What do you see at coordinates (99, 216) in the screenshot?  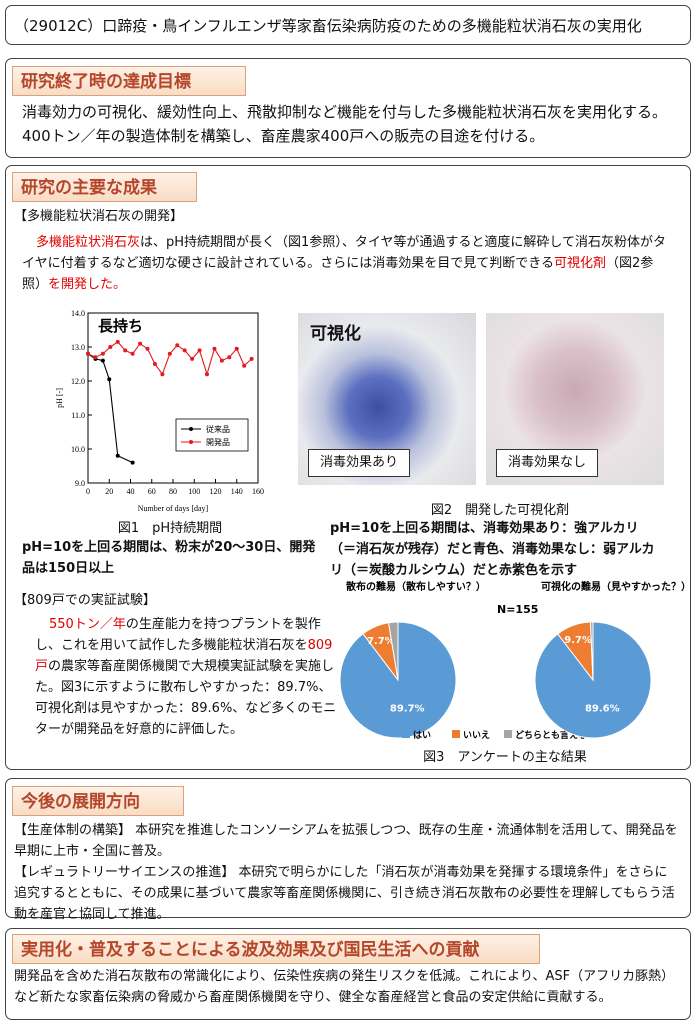 I see `sub-heading: 【多機能粒状消石灰の開発】` at bounding box center [99, 216].